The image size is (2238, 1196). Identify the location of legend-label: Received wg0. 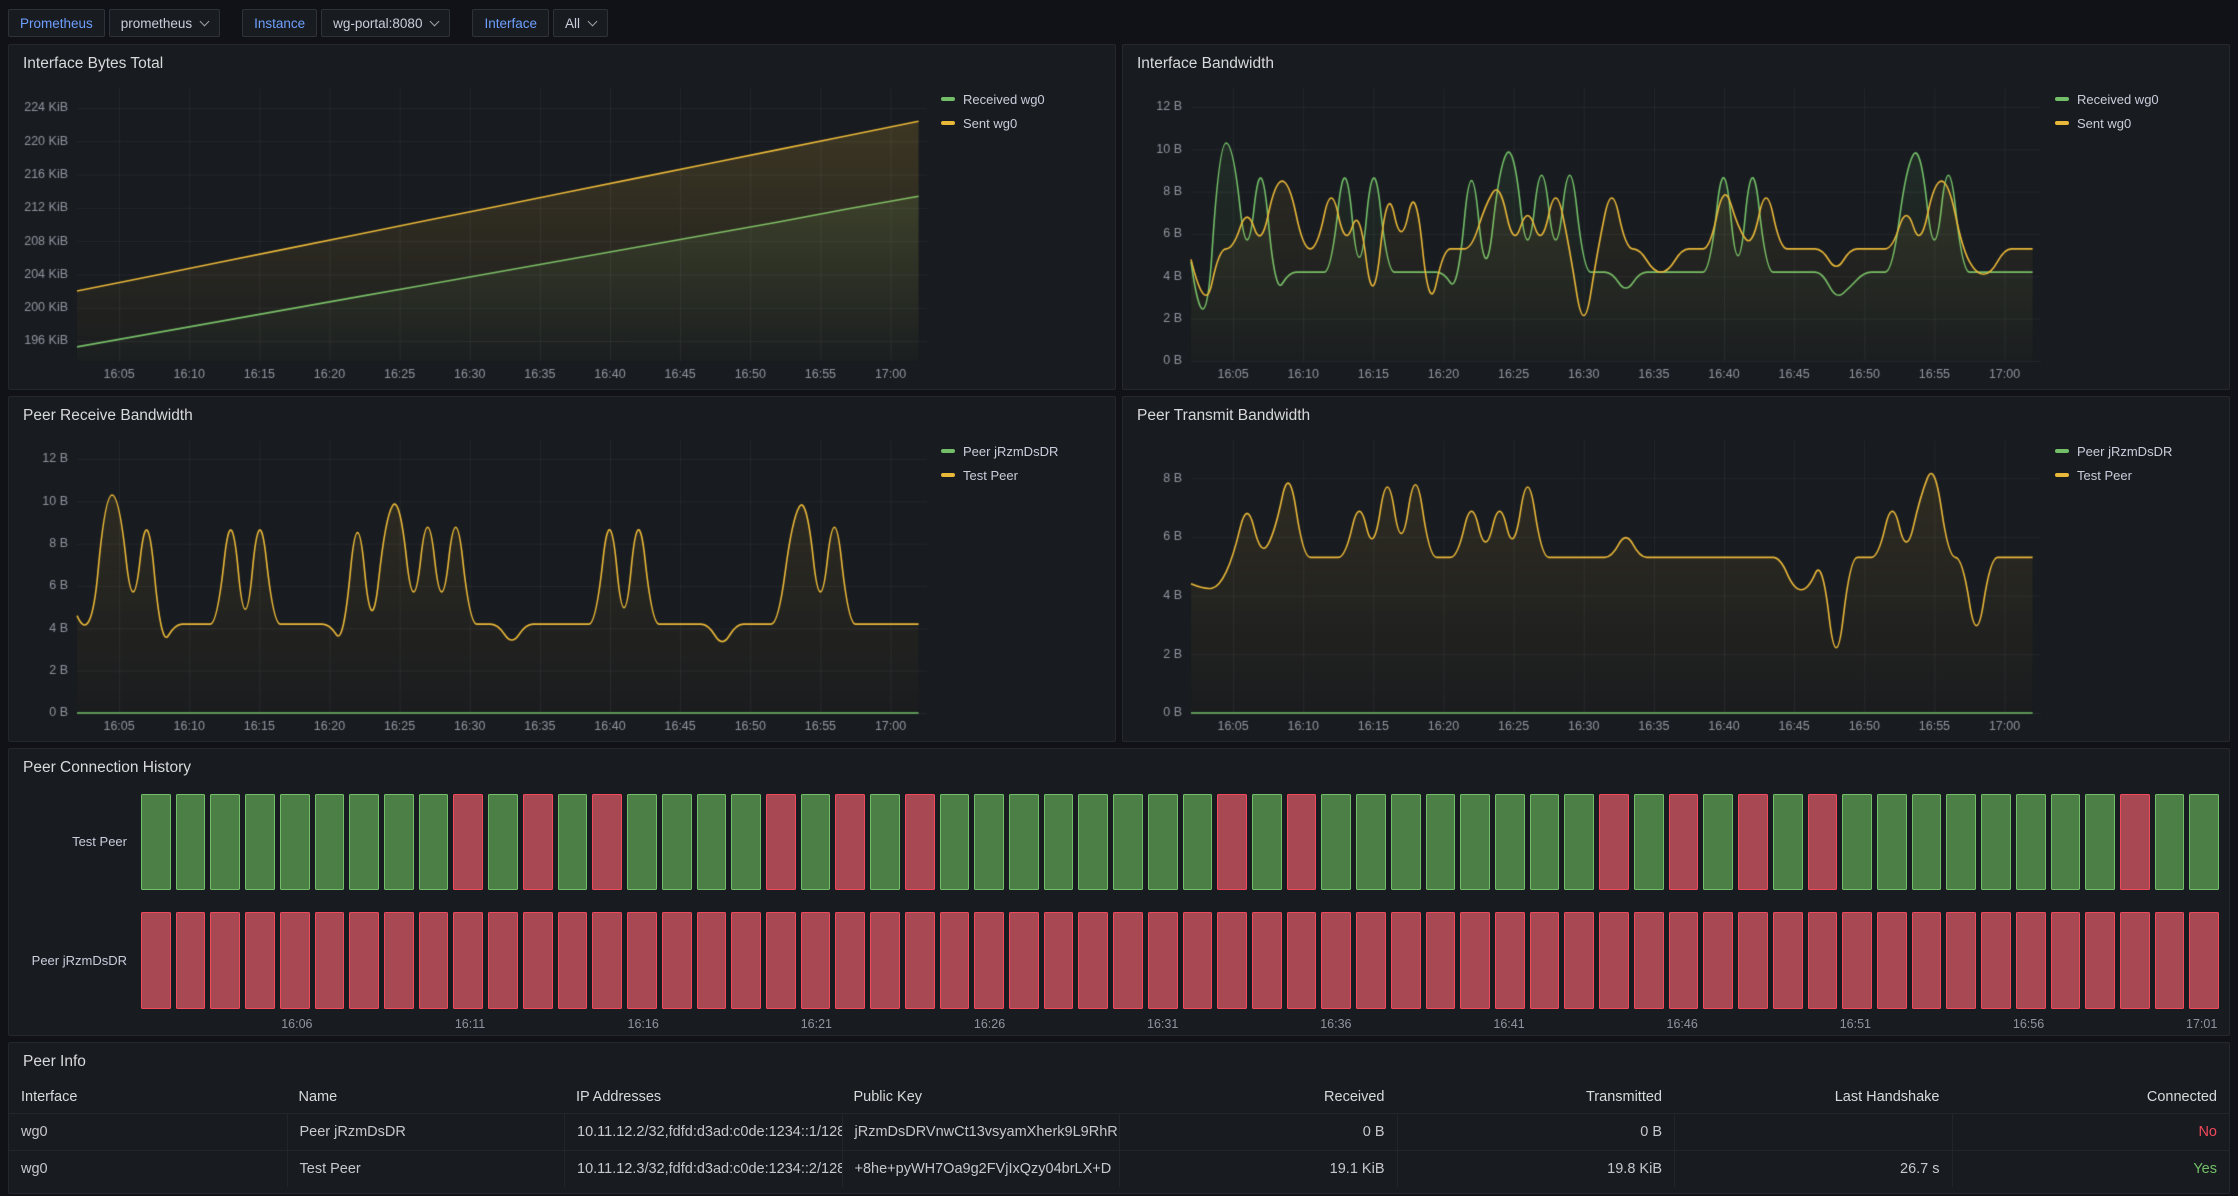
(1004, 99).